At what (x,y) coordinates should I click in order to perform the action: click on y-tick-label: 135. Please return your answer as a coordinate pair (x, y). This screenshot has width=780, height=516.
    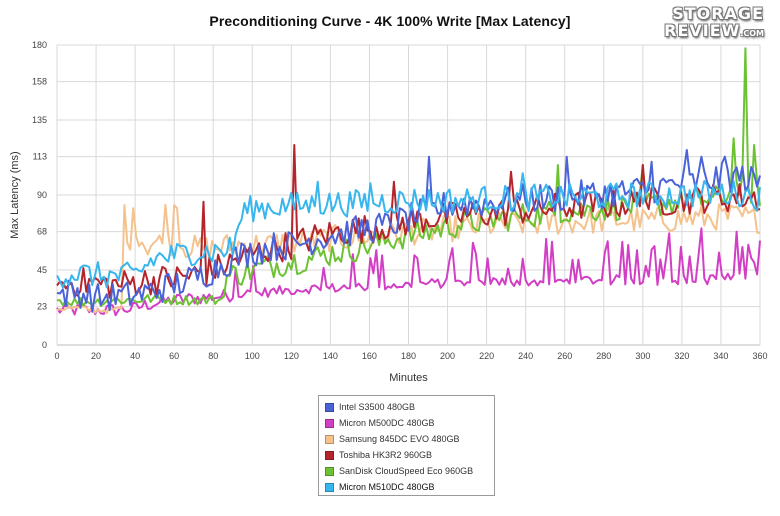
    Looking at the image, I should click on (39, 120).